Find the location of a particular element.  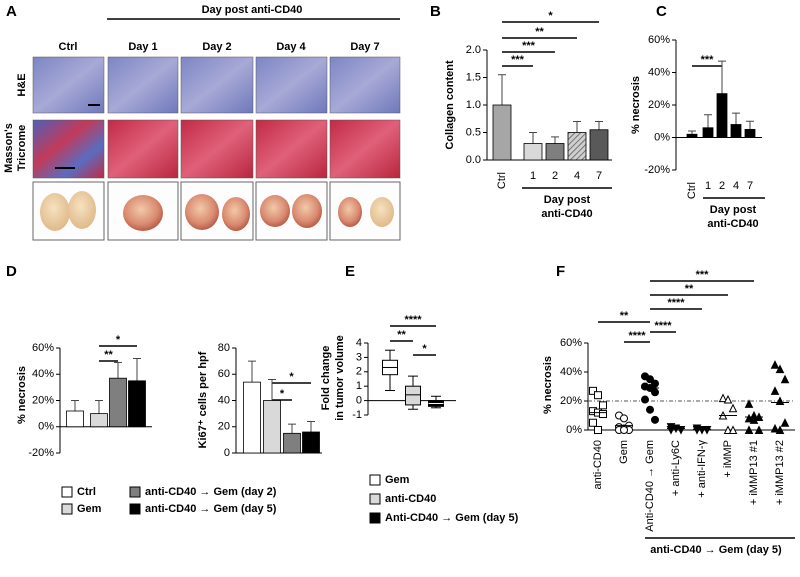

row-label: H&E is located at coordinates (22, 84).